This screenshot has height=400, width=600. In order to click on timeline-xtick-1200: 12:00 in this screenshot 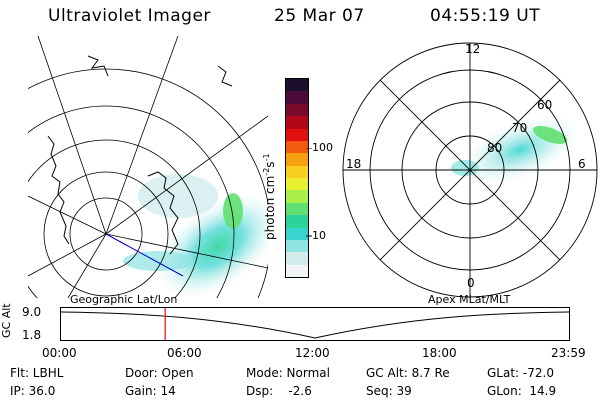, I will do `click(312, 353)`.